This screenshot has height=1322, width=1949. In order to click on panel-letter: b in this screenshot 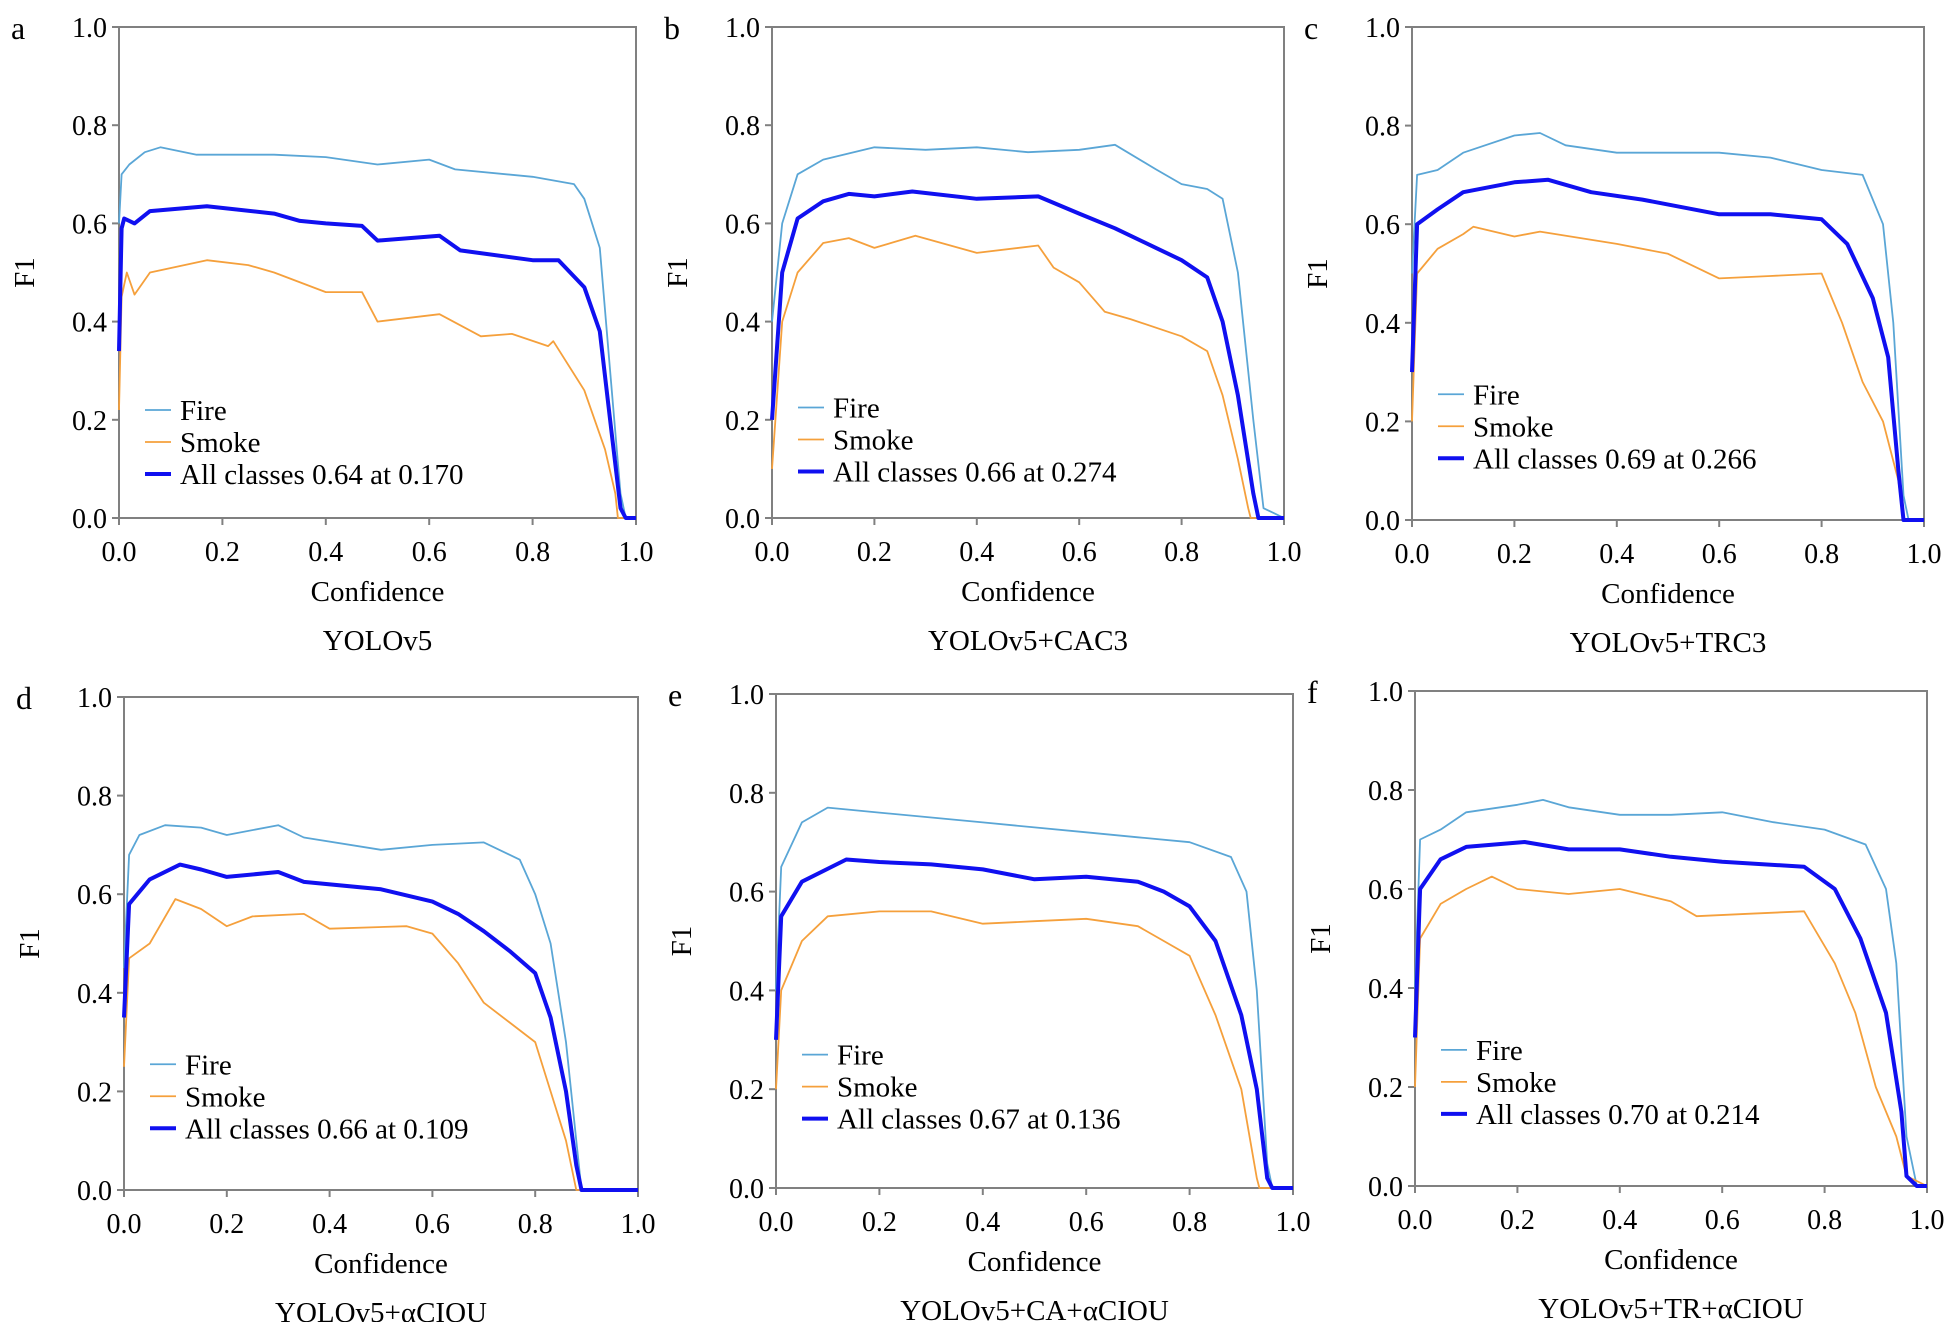, I will do `click(672, 28)`.